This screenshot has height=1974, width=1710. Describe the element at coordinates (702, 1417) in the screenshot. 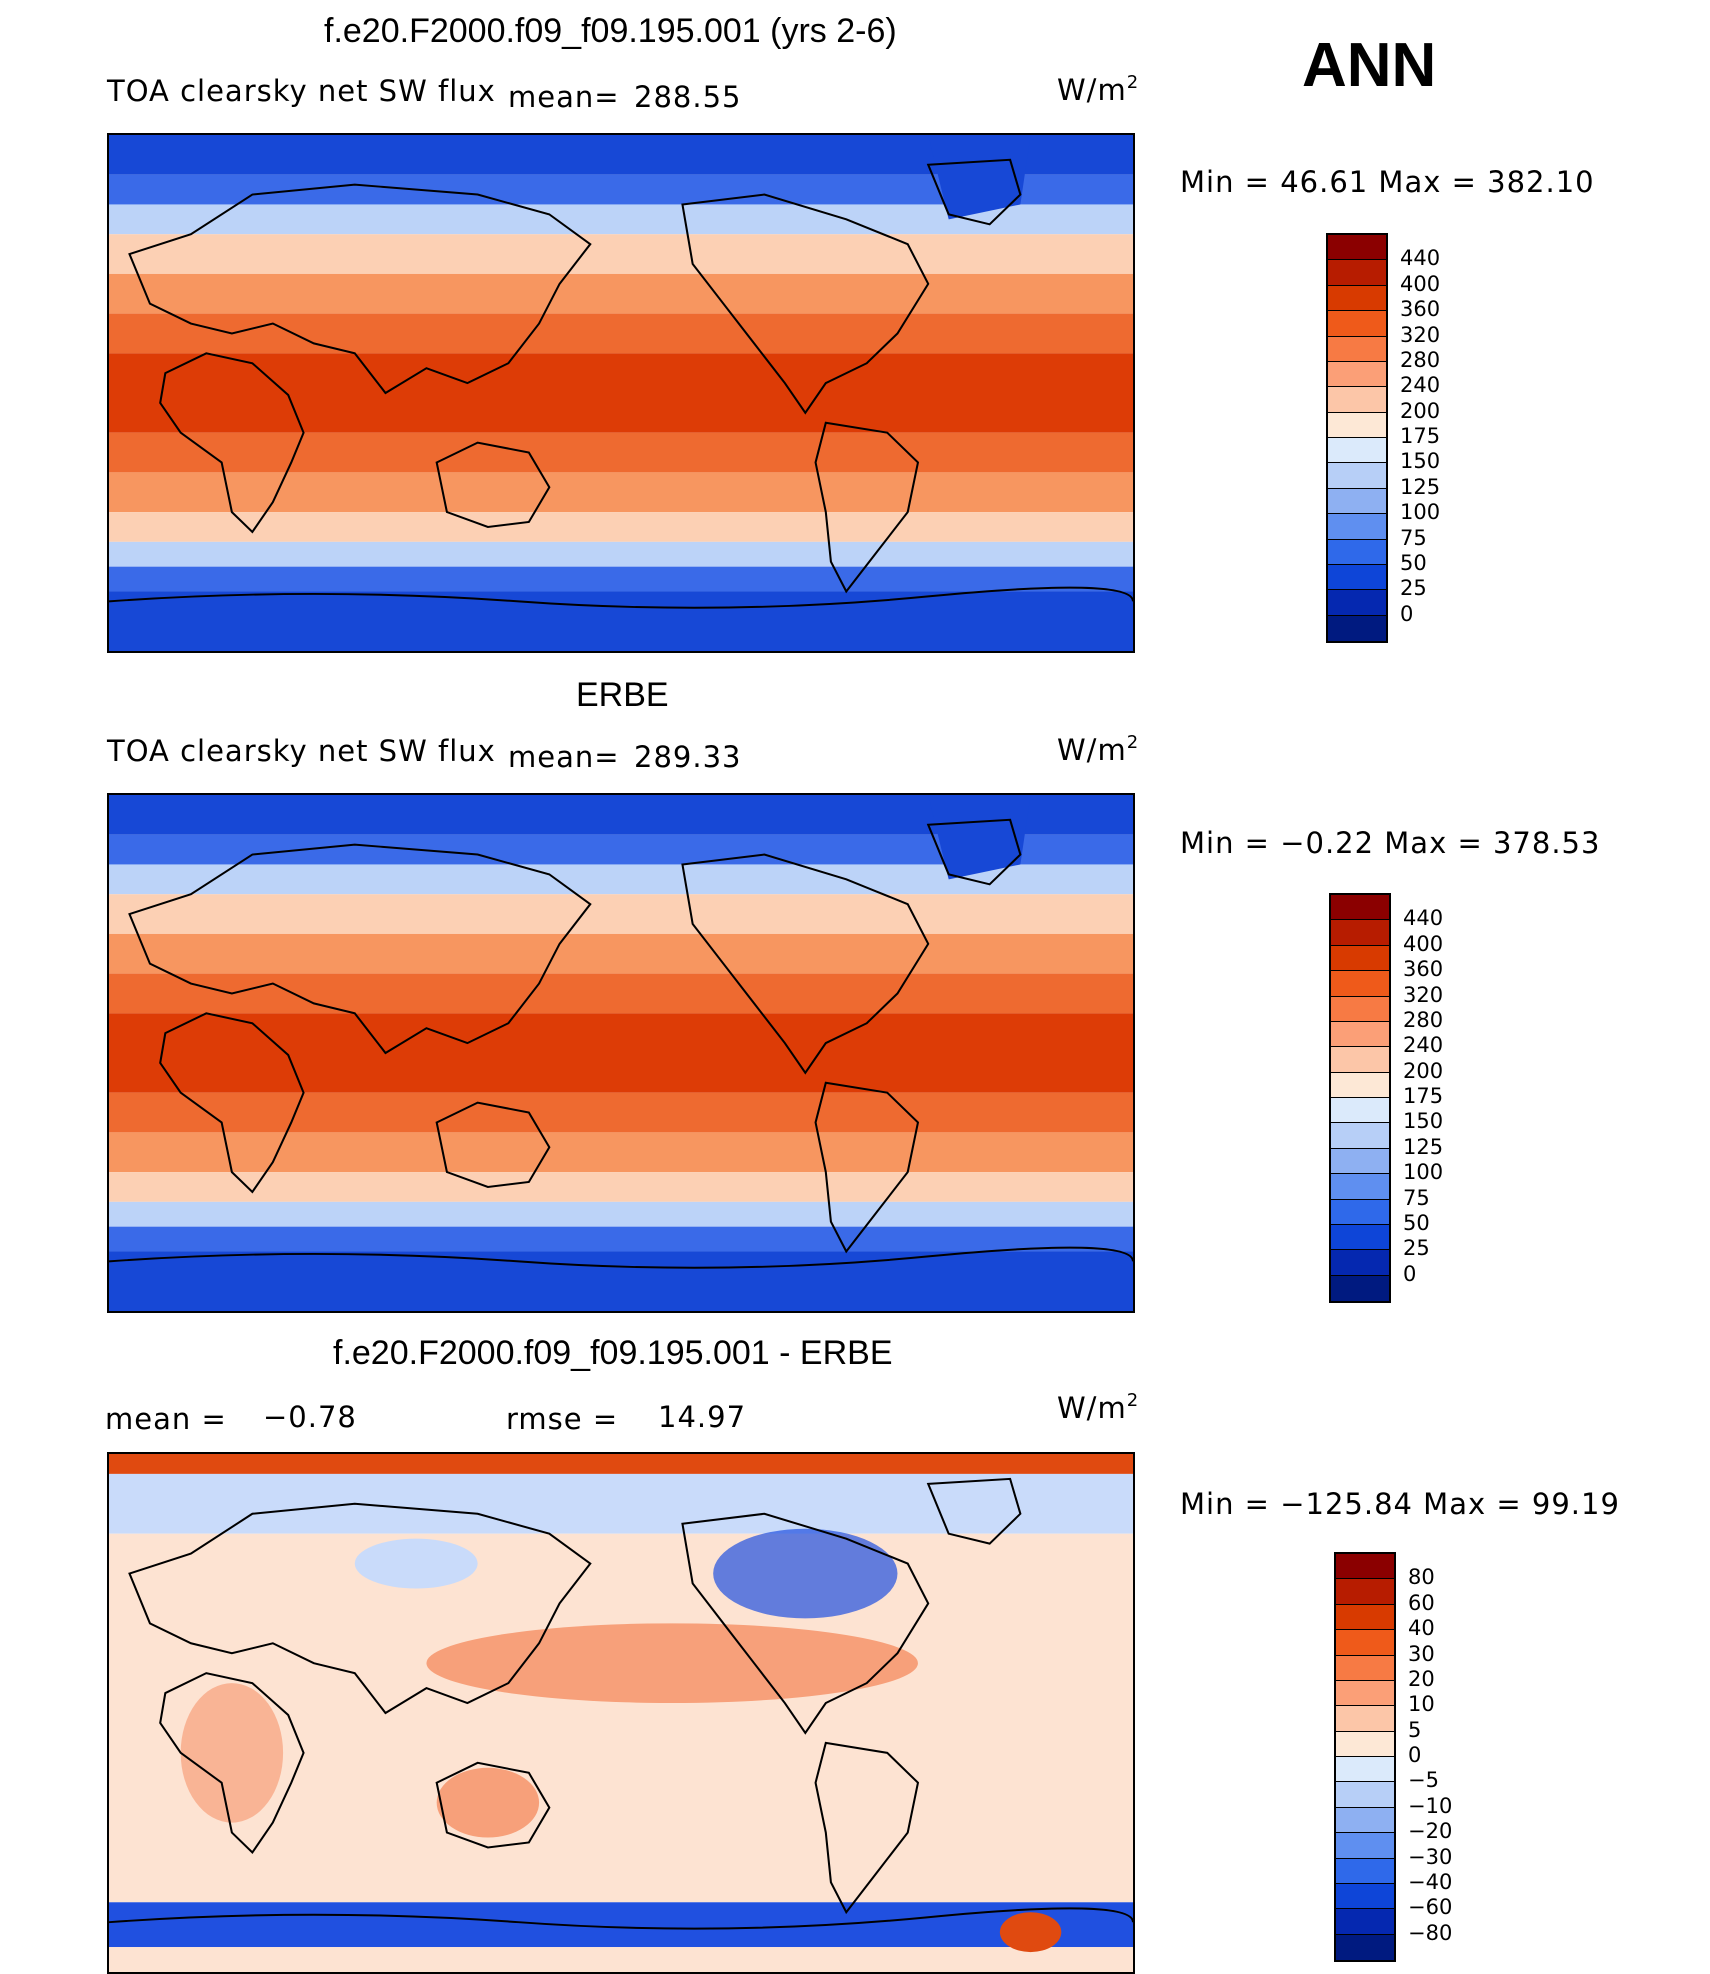

I see `panel3-rmse-value: 14.97` at that location.